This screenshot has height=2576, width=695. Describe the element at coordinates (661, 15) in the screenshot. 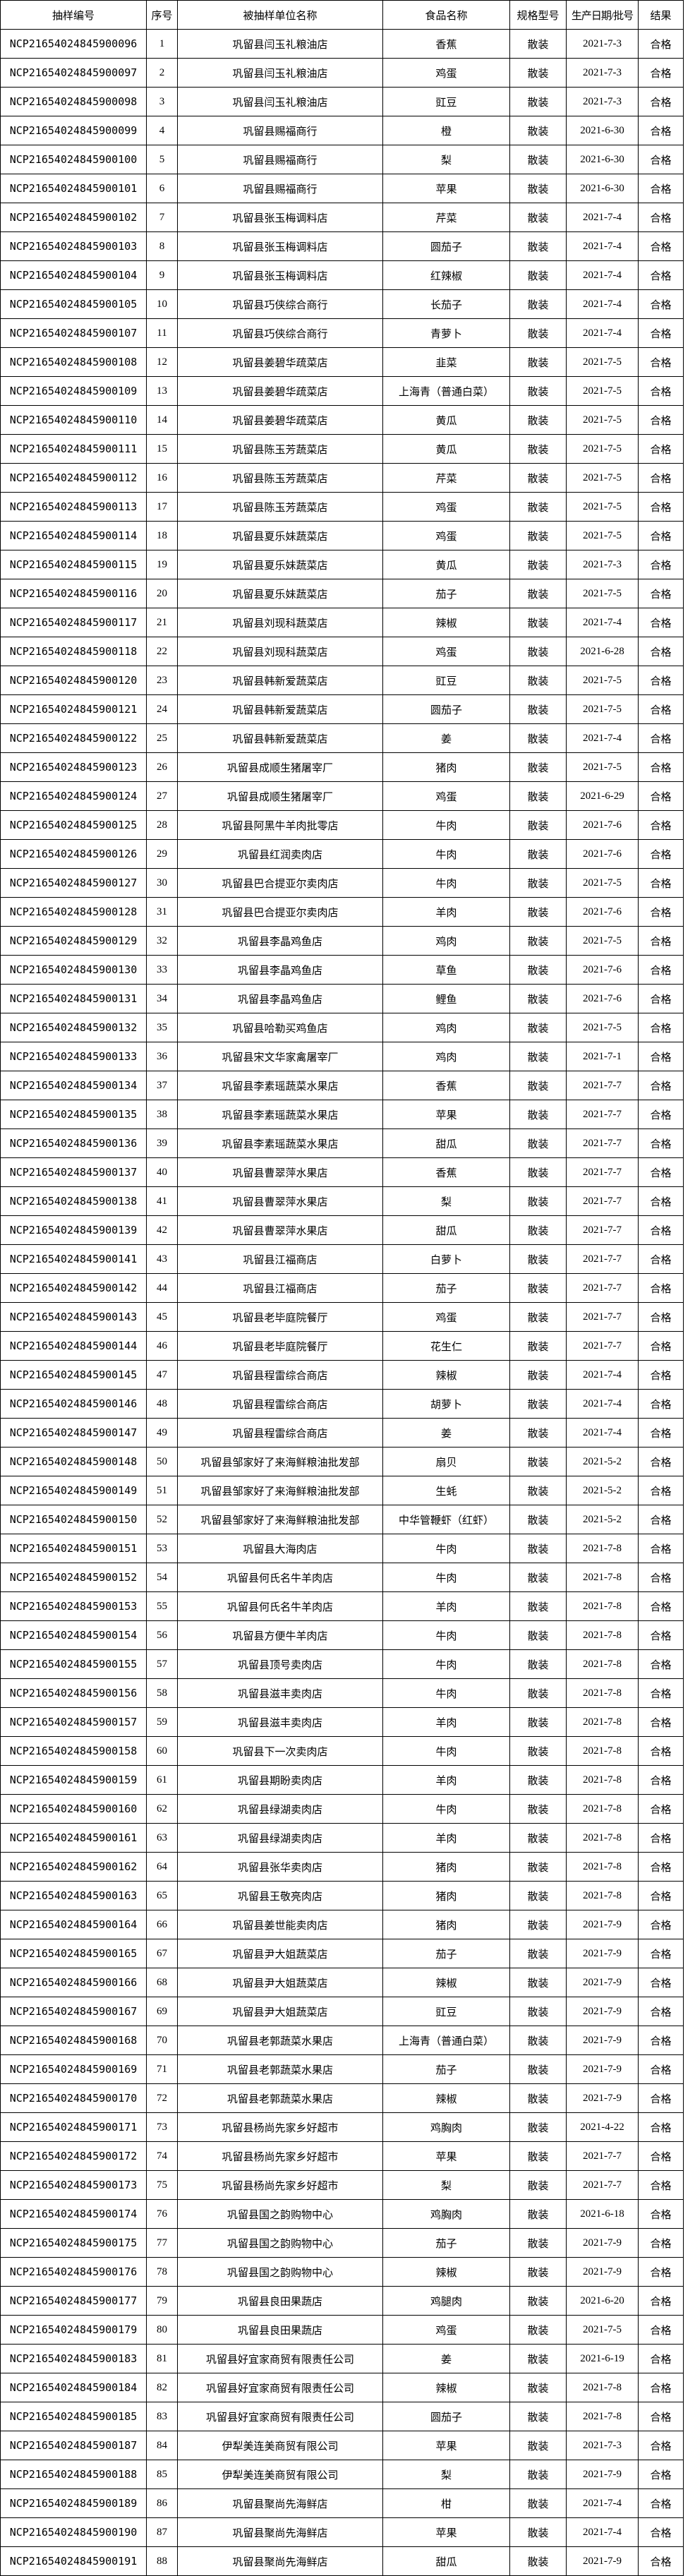

I see `column-header-result: 结果` at that location.